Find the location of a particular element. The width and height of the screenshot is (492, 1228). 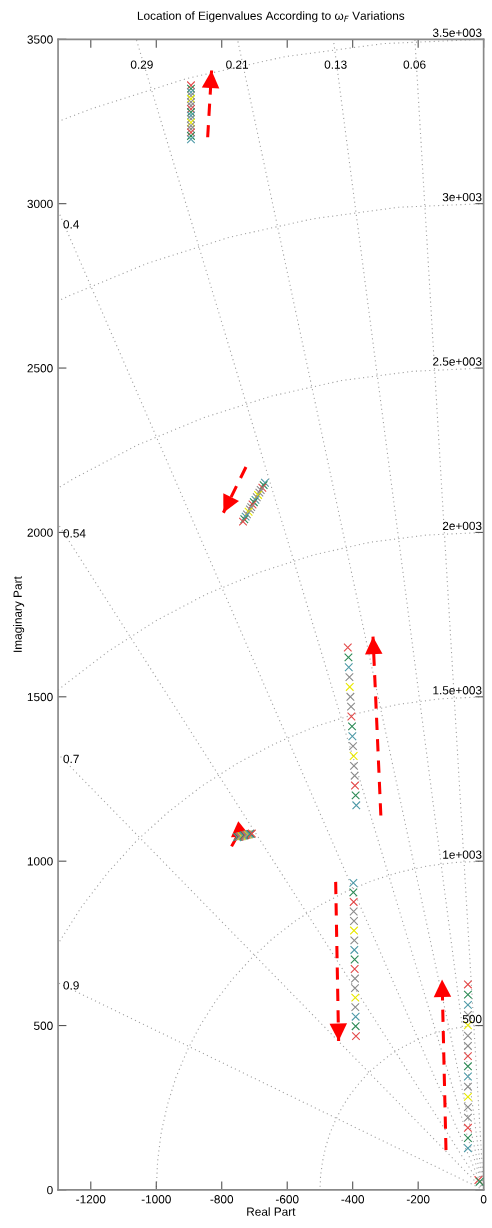

annotation: 3e+003 is located at coordinates (462, 197).